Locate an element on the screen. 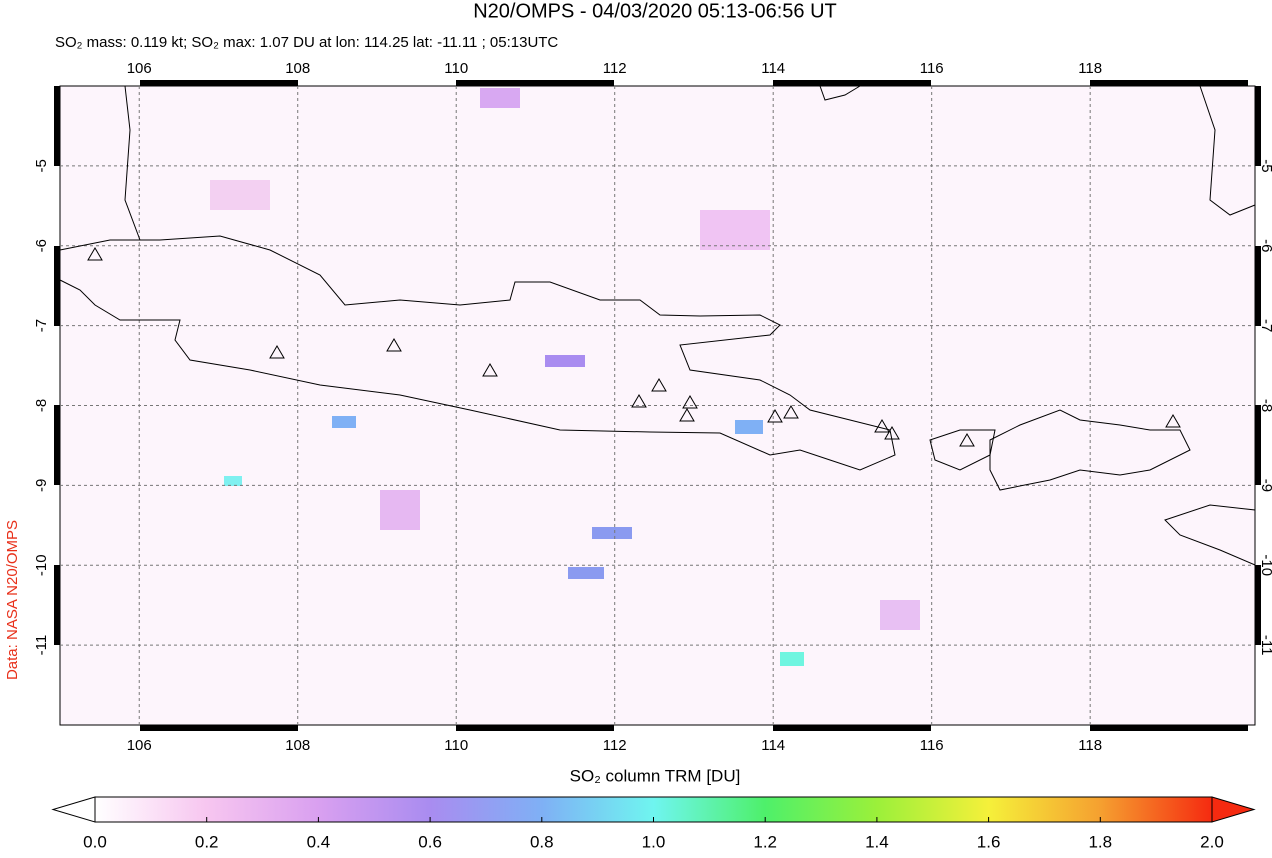  colorbar-extend-high is located at coordinates (1233, 809).